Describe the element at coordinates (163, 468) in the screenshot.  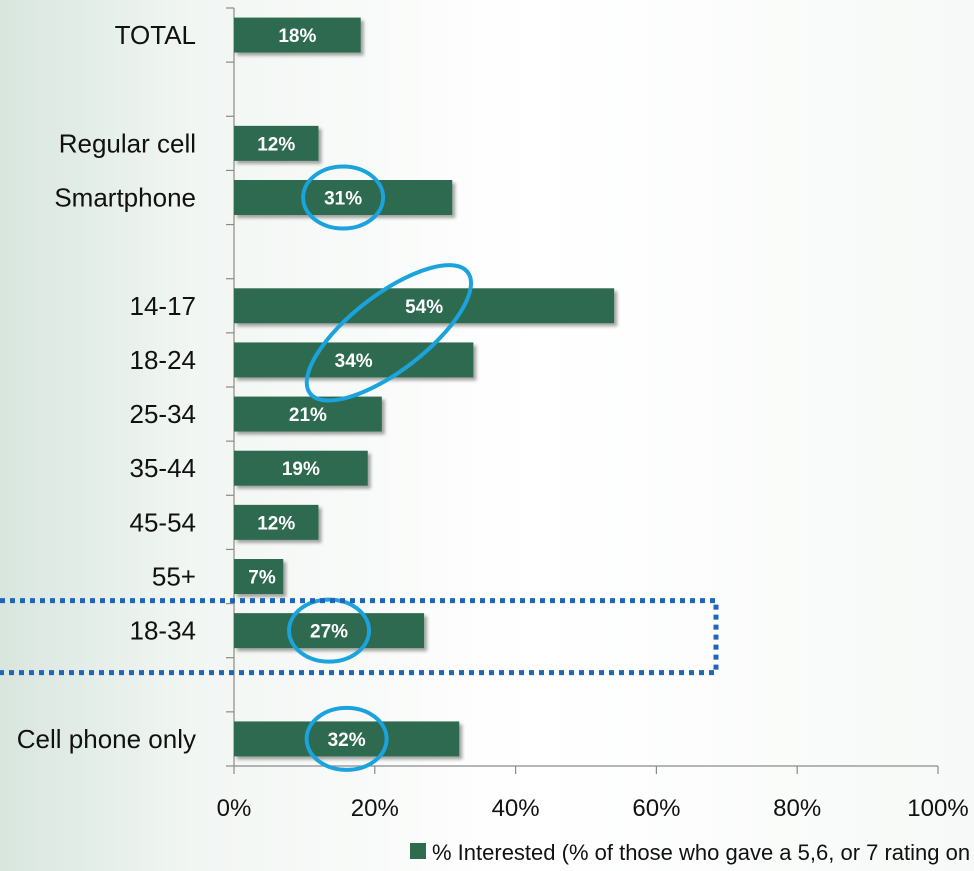
I see `category-label: 35-44` at that location.